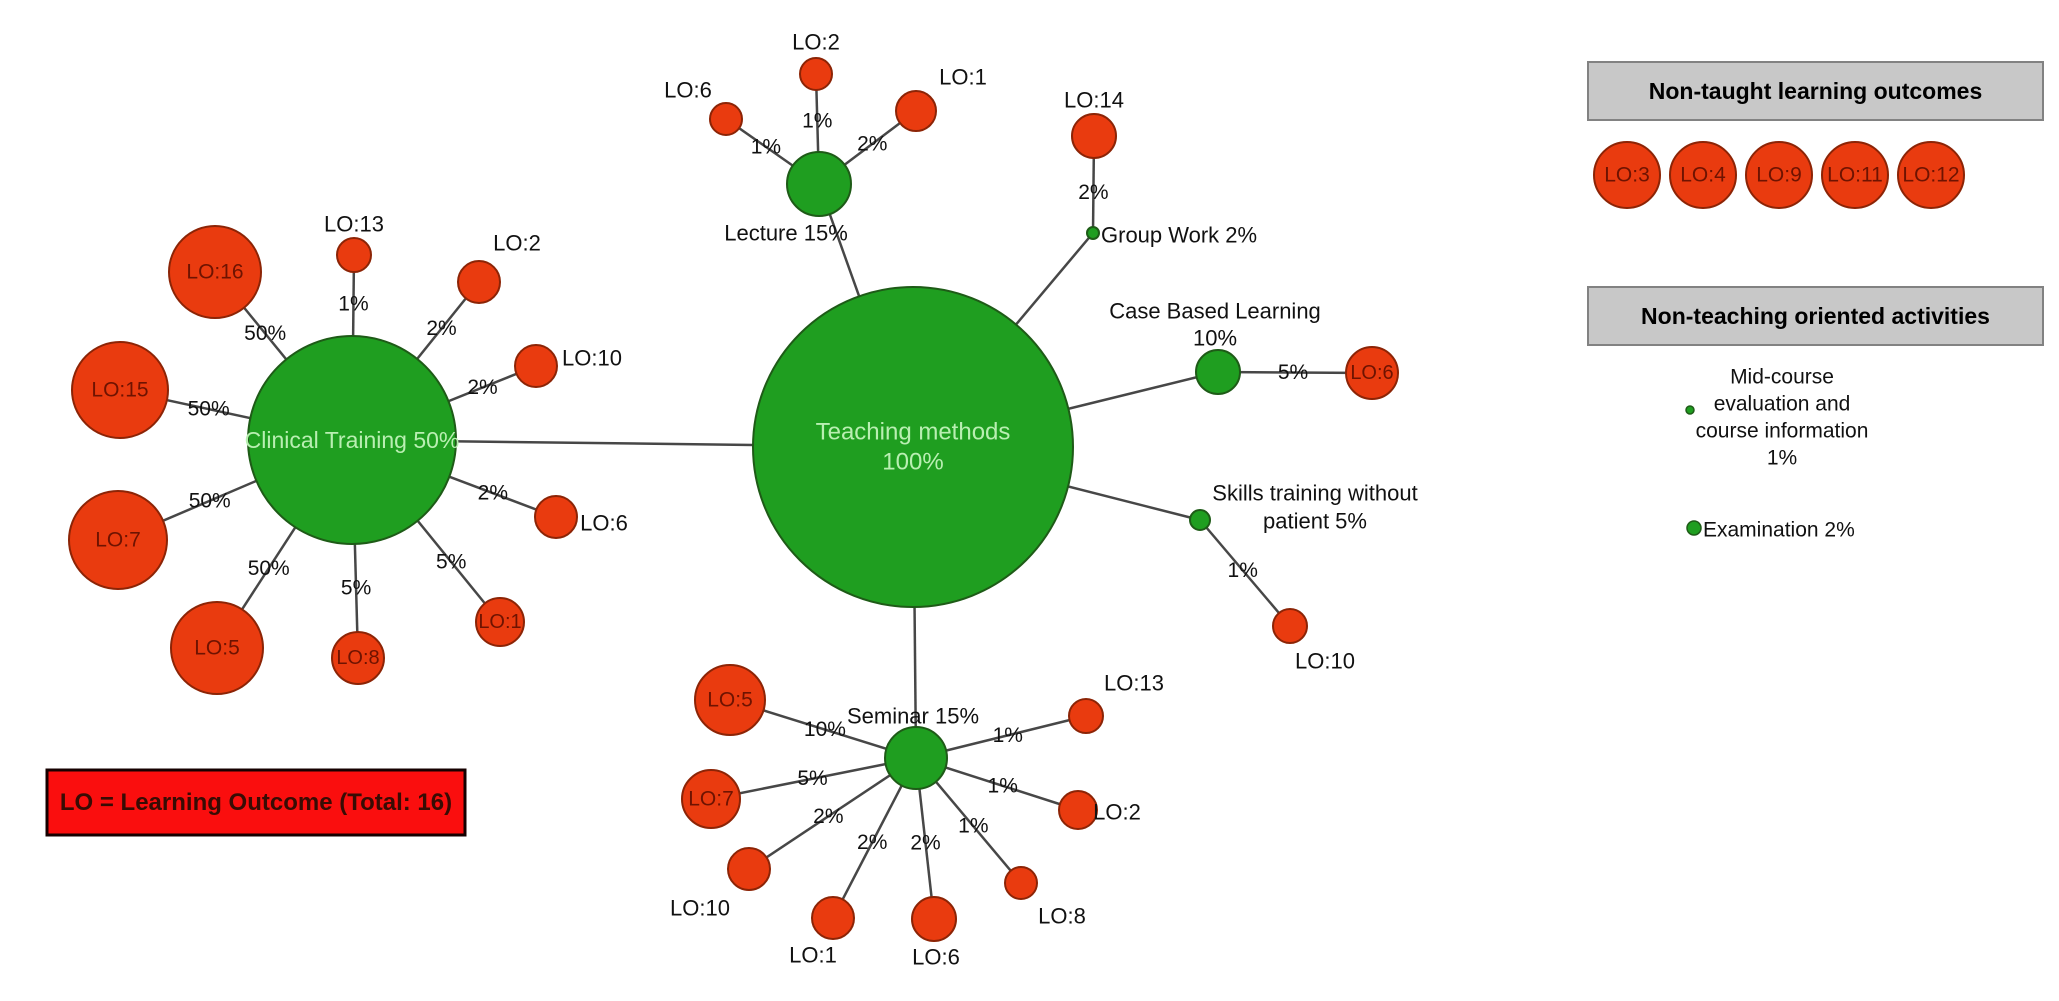 Image resolution: width=2059 pixels, height=1001 pixels. I want to click on node-ct-lo1, so click(500, 622).